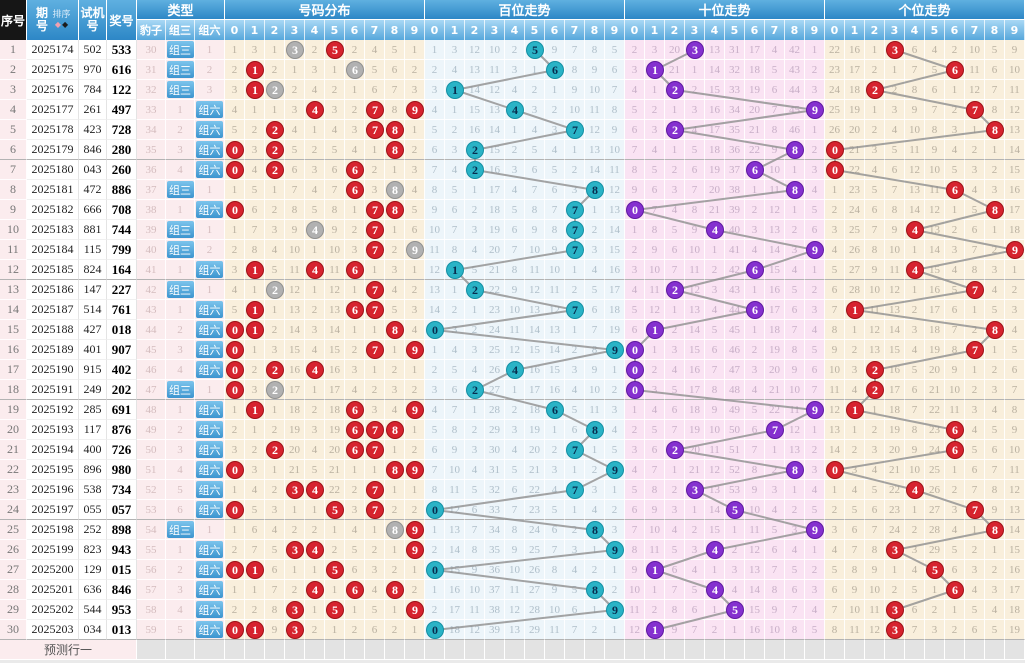 Image resolution: width=1025 pixels, height=663 pixels. Describe the element at coordinates (275, 30) in the screenshot. I see `header-dist-digit-2: 2` at that location.